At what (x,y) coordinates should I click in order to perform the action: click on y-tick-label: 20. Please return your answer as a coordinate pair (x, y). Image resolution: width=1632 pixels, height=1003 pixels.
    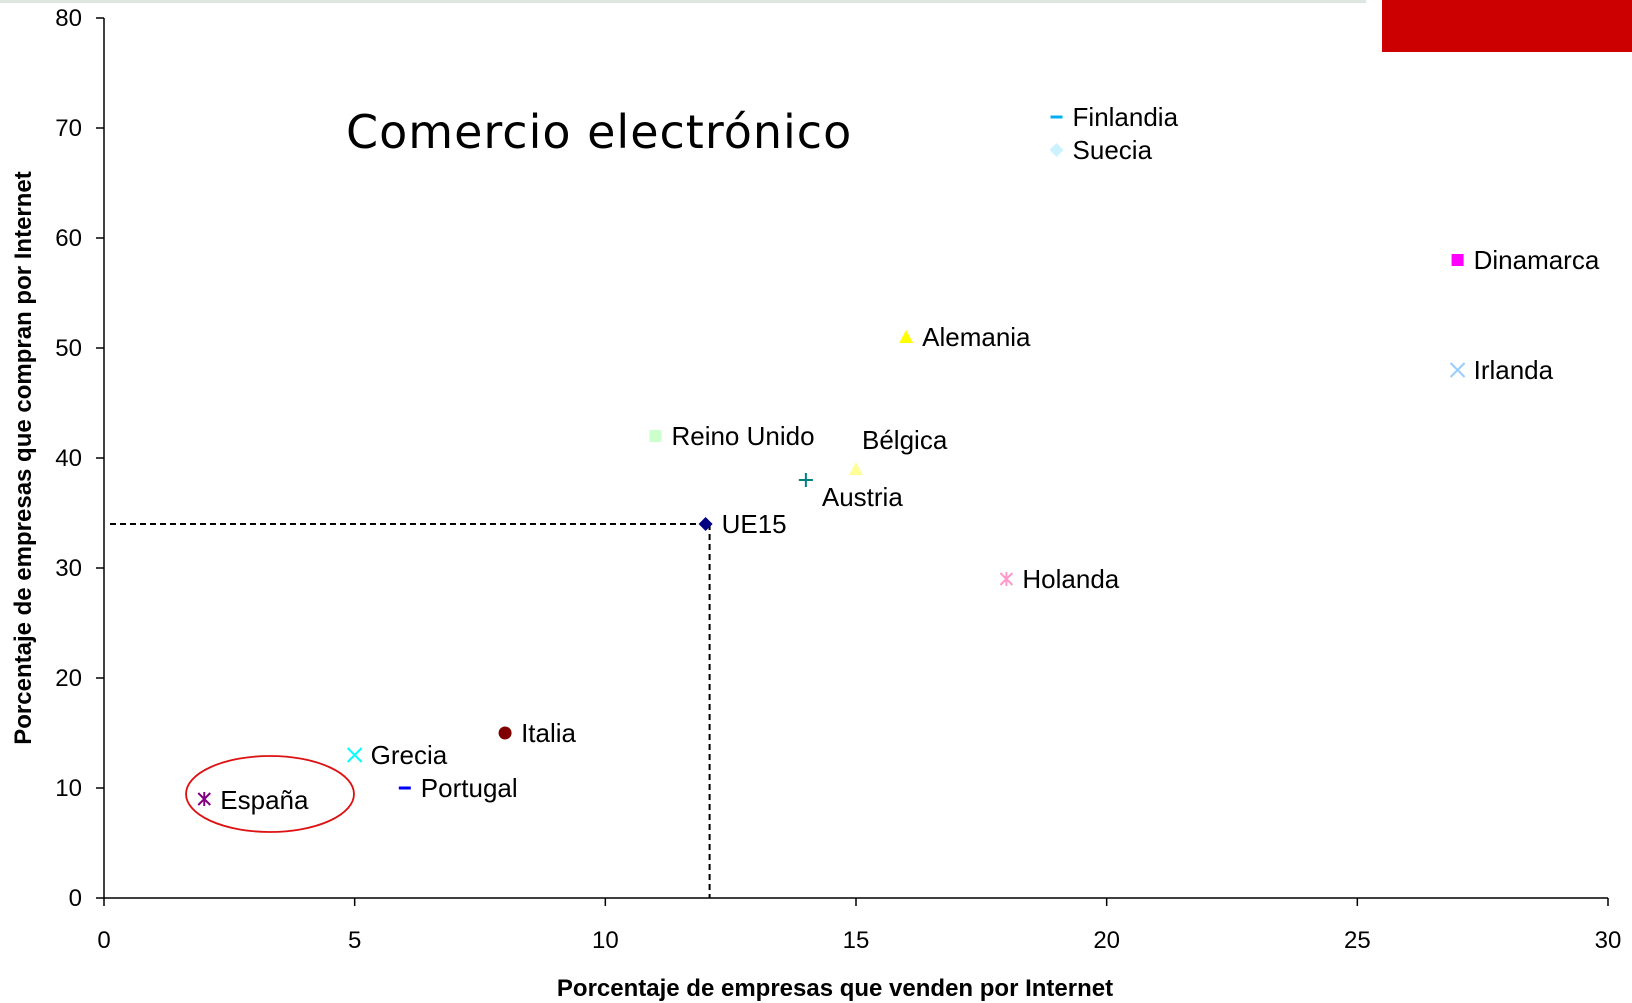
    Looking at the image, I should click on (68, 678).